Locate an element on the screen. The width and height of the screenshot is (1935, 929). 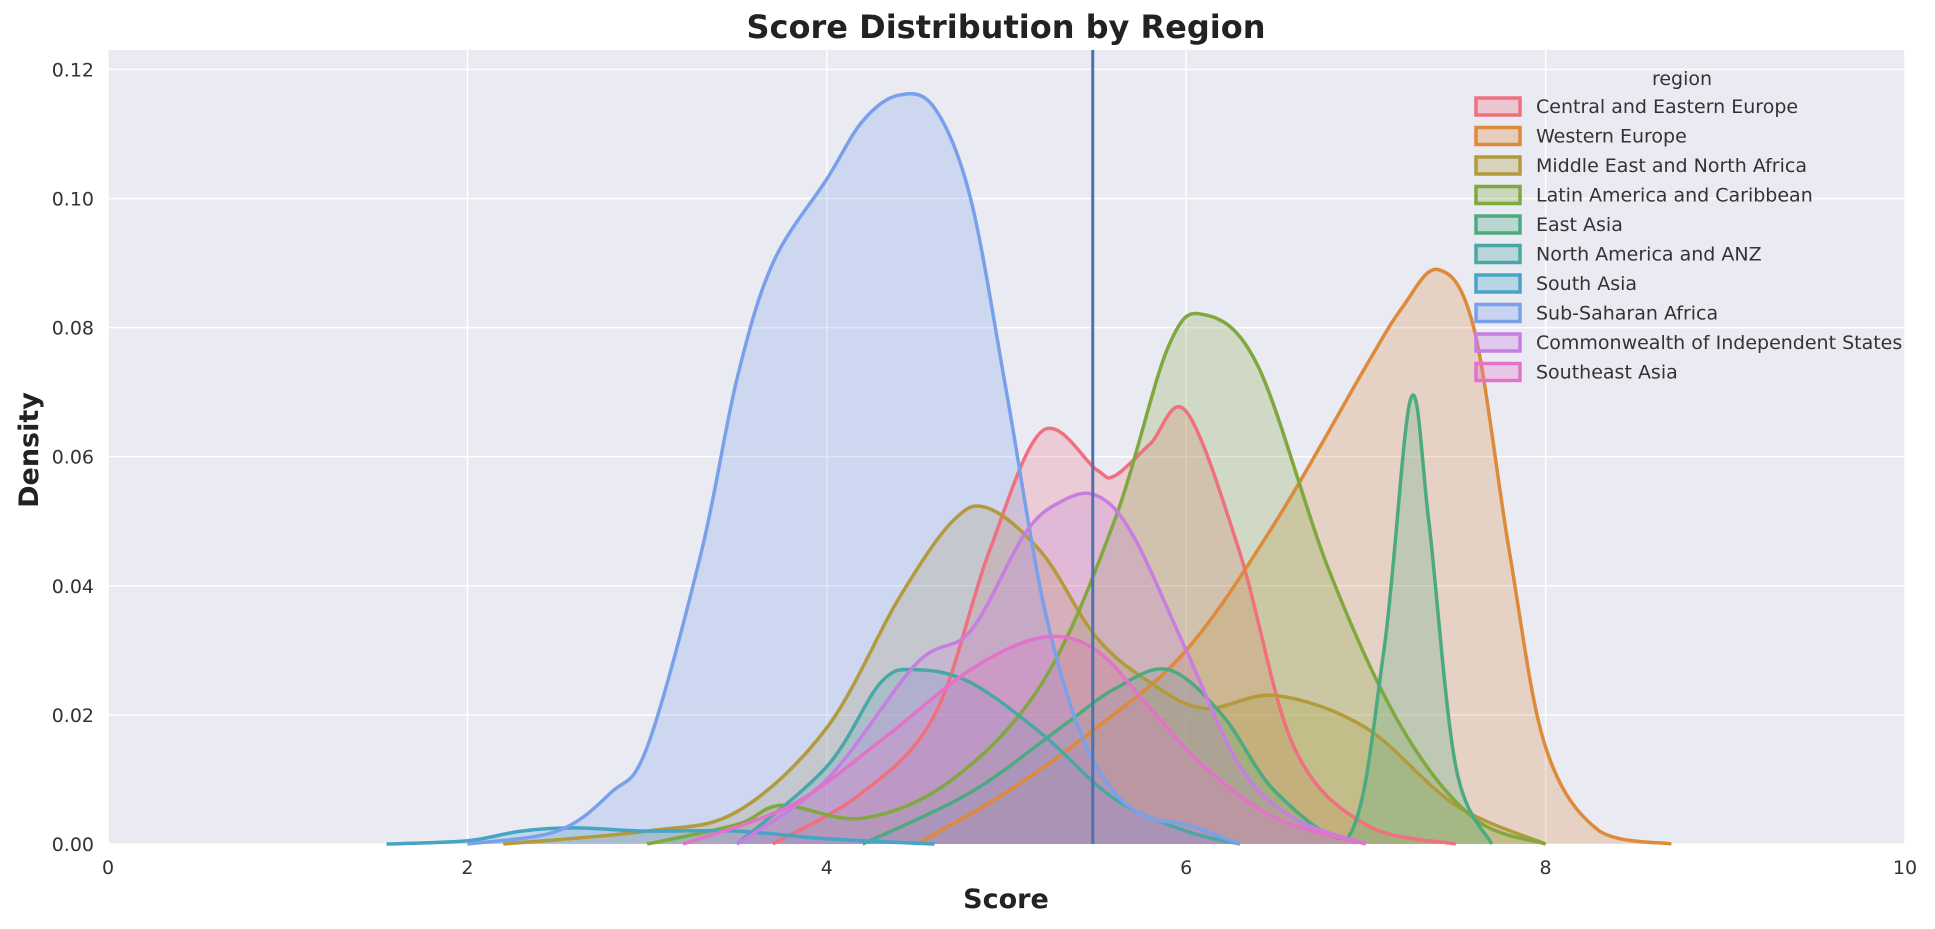
legend-item-southeast-asia: Southeast Asia is located at coordinates (1576, 372).